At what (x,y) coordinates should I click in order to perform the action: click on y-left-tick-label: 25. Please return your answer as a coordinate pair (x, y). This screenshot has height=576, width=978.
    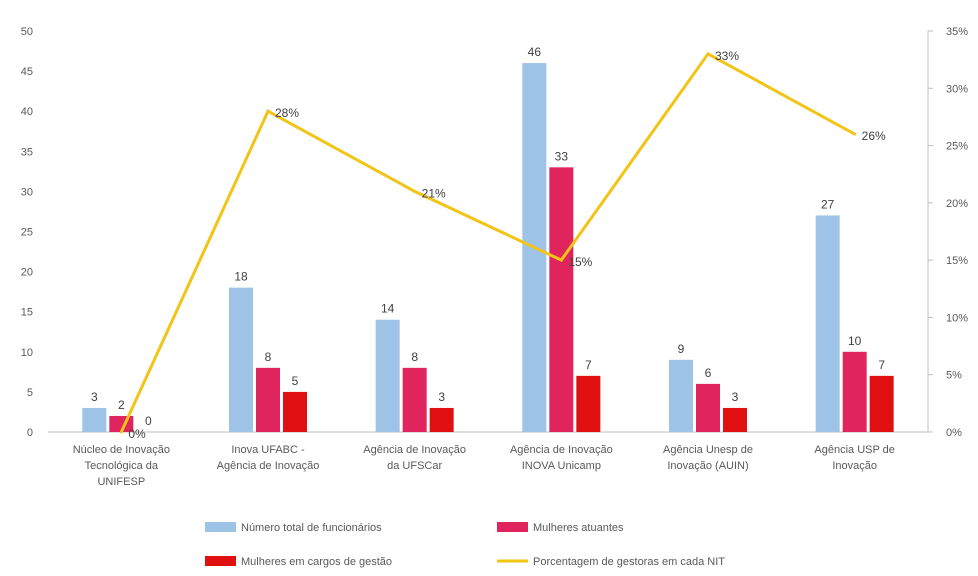
    Looking at the image, I should click on (27, 233).